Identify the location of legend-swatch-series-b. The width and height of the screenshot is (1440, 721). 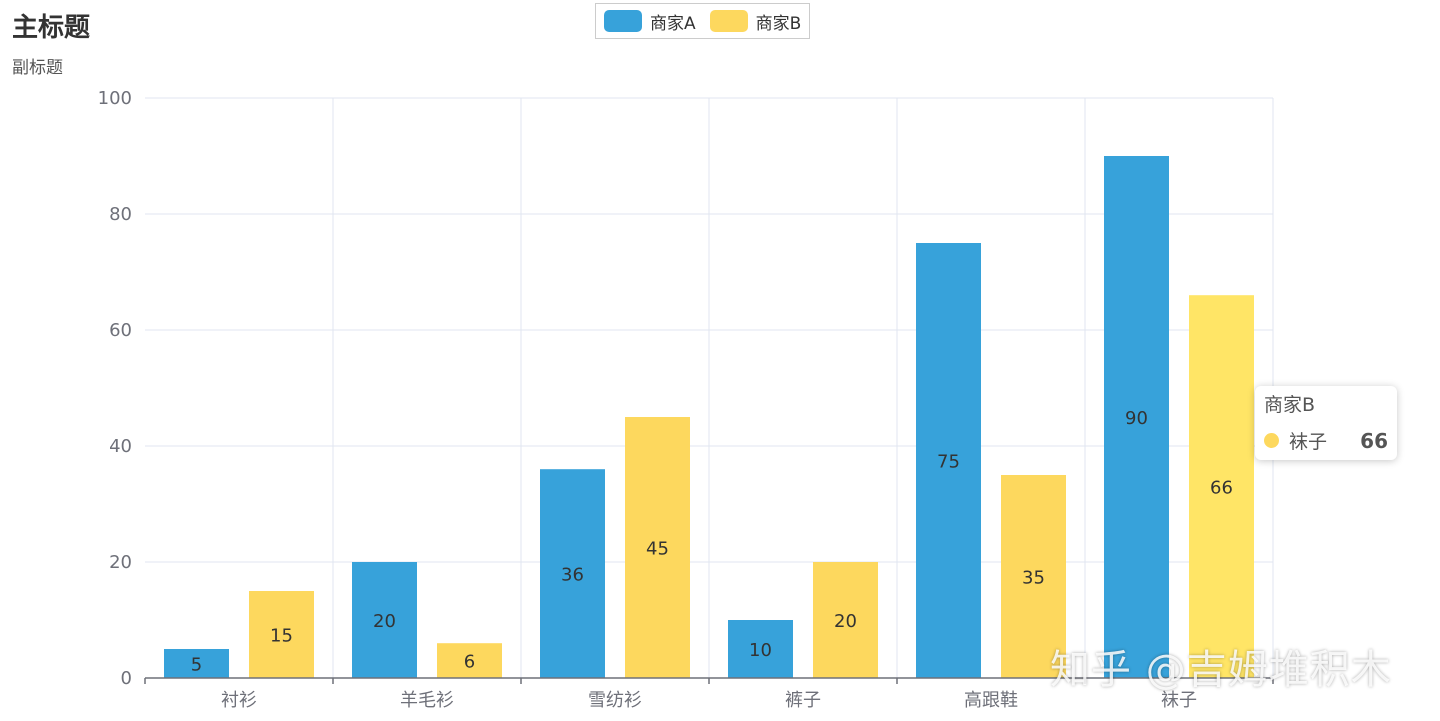
(728, 21).